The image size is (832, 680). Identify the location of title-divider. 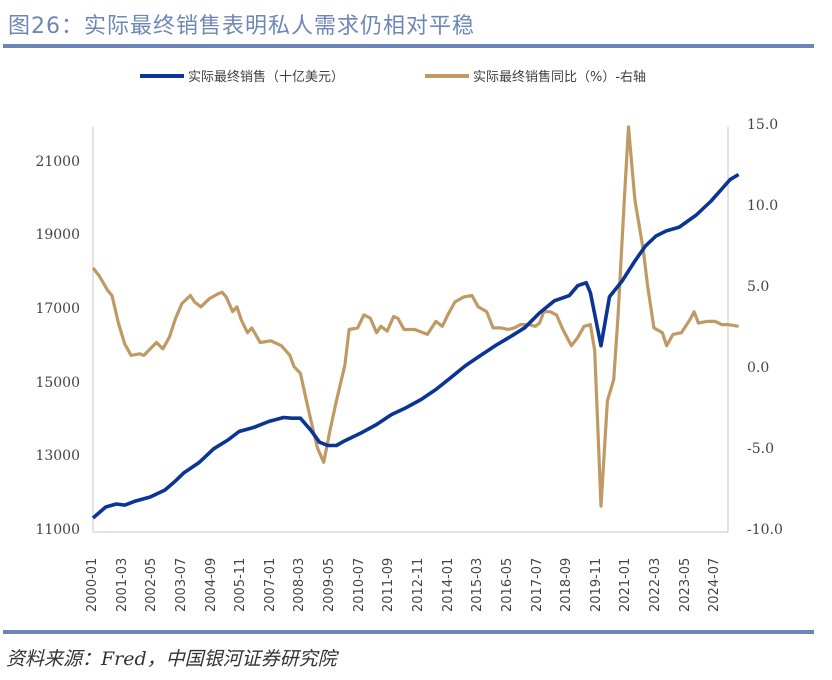
(408, 46).